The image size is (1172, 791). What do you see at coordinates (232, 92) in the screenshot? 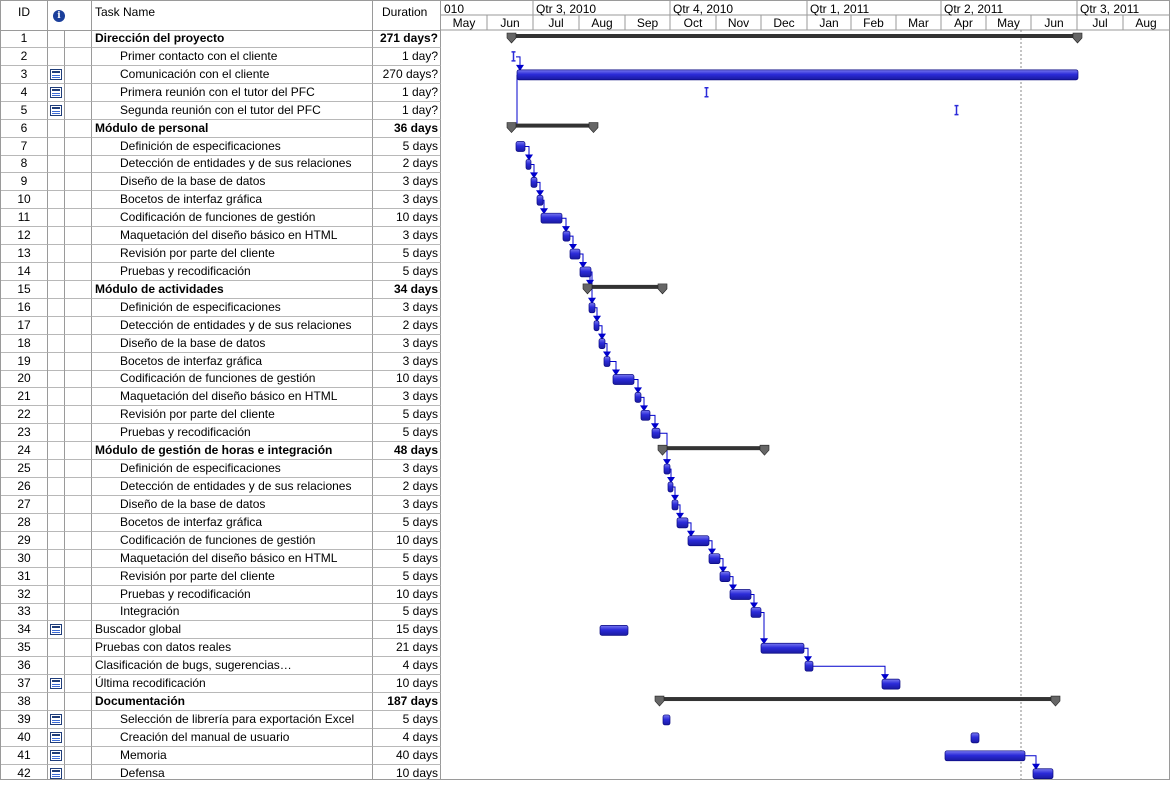
I see `task-name-cell: Primera reunión con el tutor del PFC` at bounding box center [232, 92].